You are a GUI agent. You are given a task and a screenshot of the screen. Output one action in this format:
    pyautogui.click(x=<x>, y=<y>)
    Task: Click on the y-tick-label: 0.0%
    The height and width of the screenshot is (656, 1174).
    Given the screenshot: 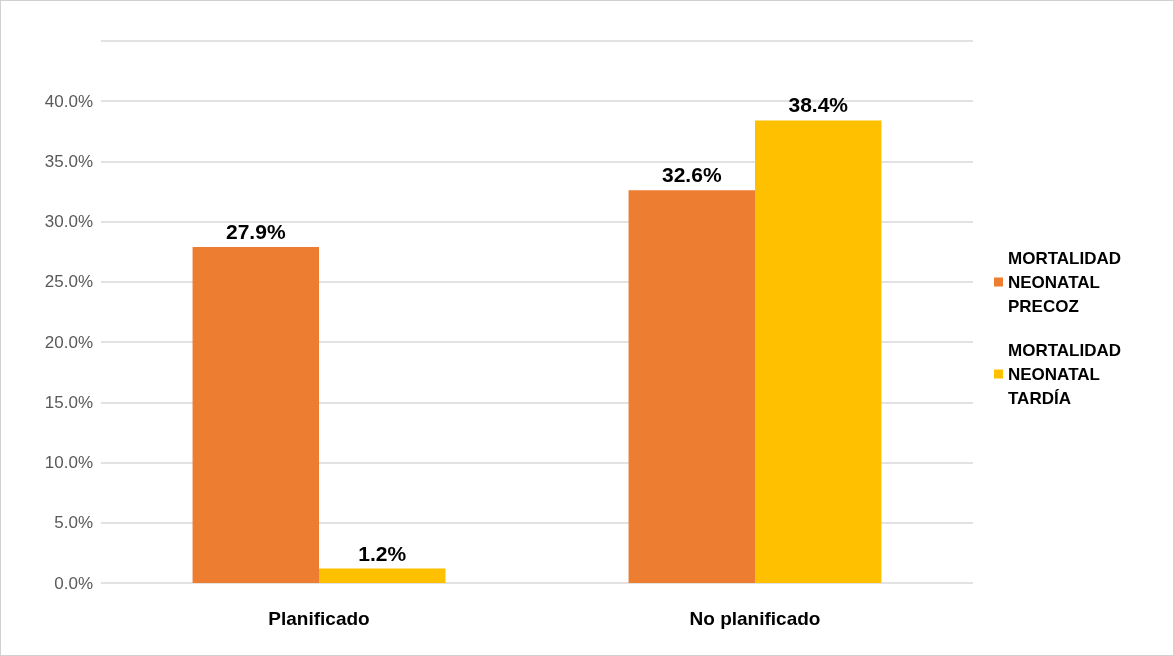 What is the action you would take?
    pyautogui.click(x=73, y=583)
    